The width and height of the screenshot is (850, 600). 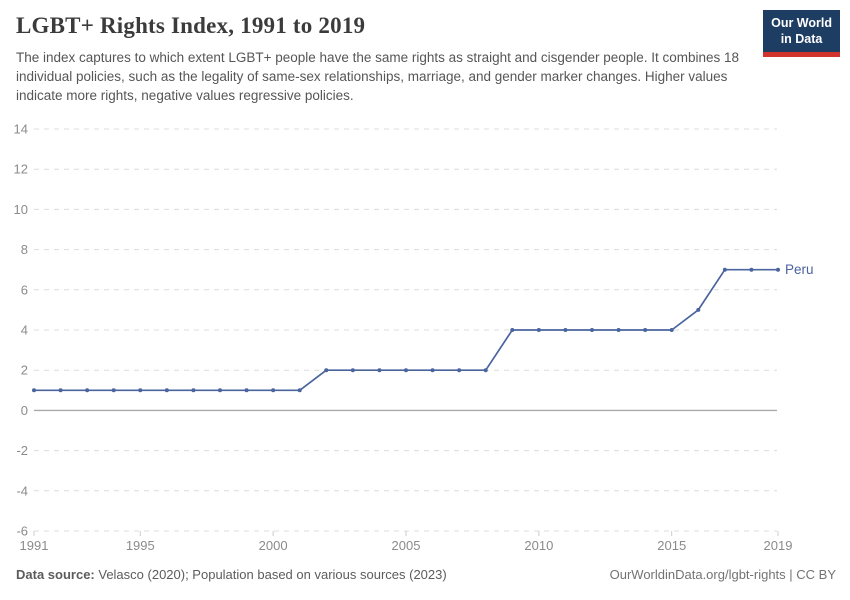 I want to click on entity-label: Peru, so click(x=799, y=269).